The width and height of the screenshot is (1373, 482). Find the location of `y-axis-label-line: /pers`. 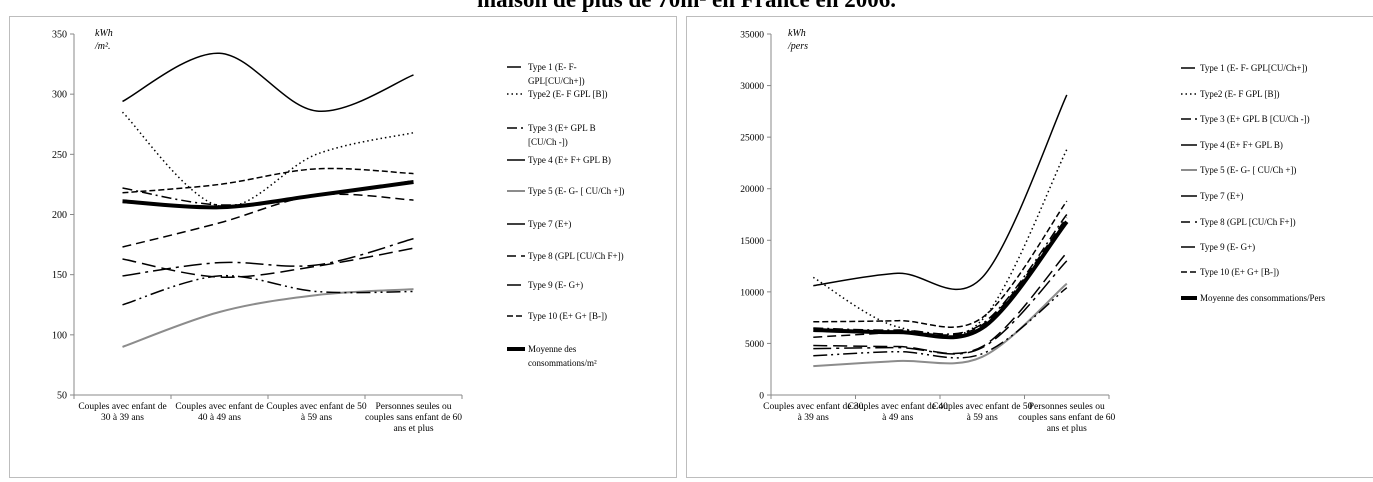

y-axis-label-line: /pers is located at coordinates (797, 46).